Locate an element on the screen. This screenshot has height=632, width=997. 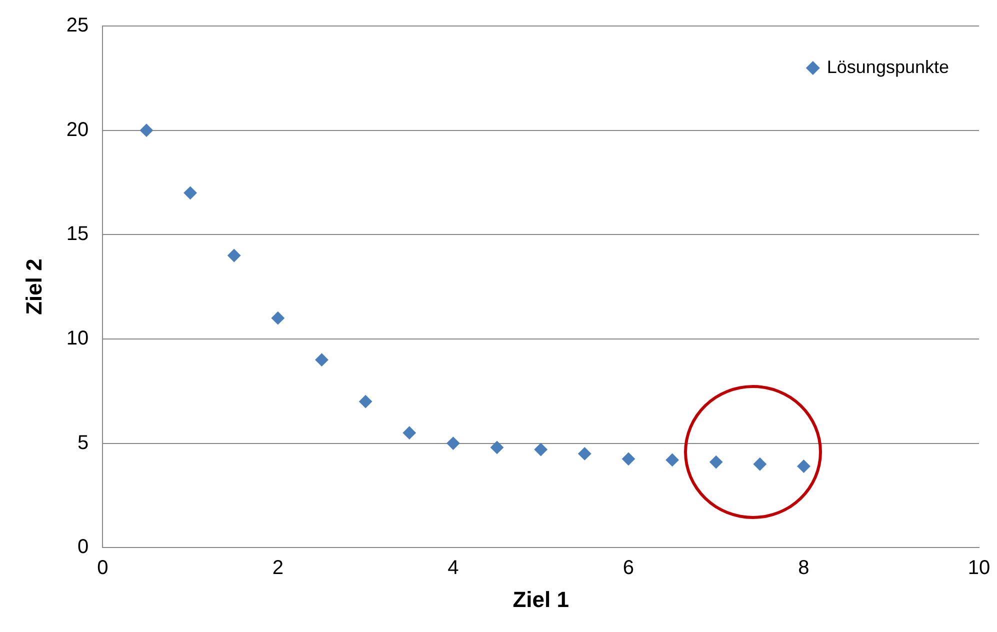
y-axis-title: Ziel 2 is located at coordinates (33, 286).